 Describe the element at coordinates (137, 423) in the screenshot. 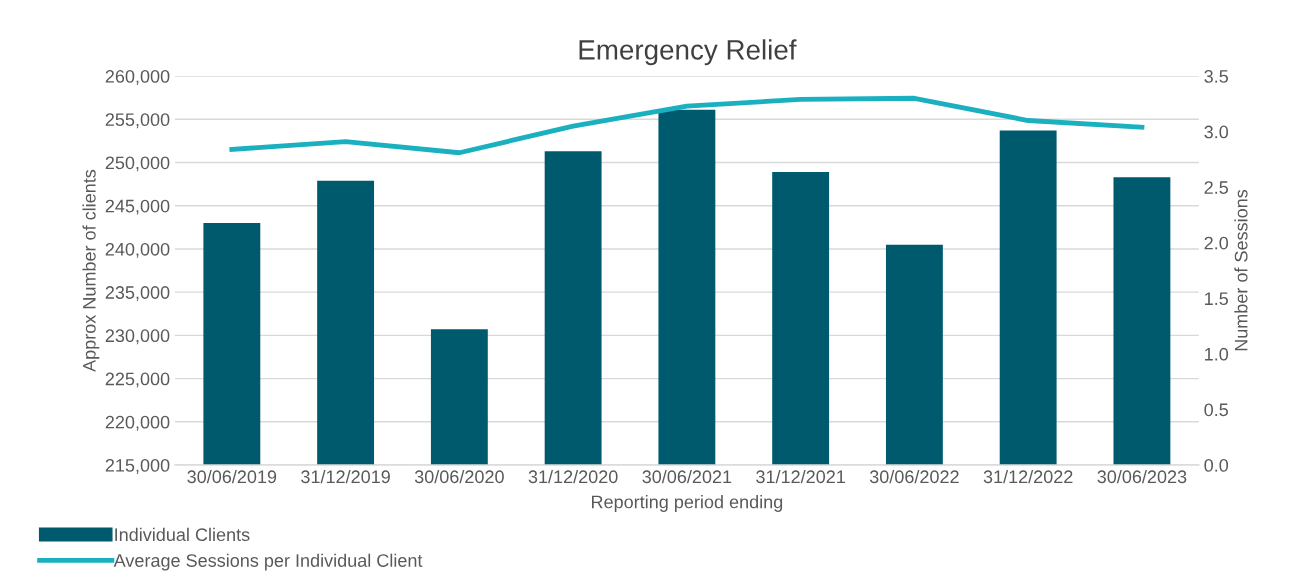

I see `y-tick-label: 220,000` at that location.